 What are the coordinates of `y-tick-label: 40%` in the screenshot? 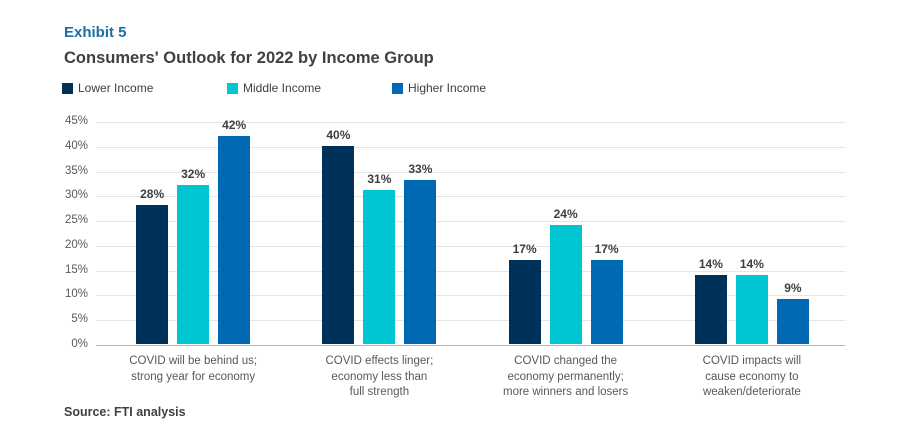 It's located at (76, 145).